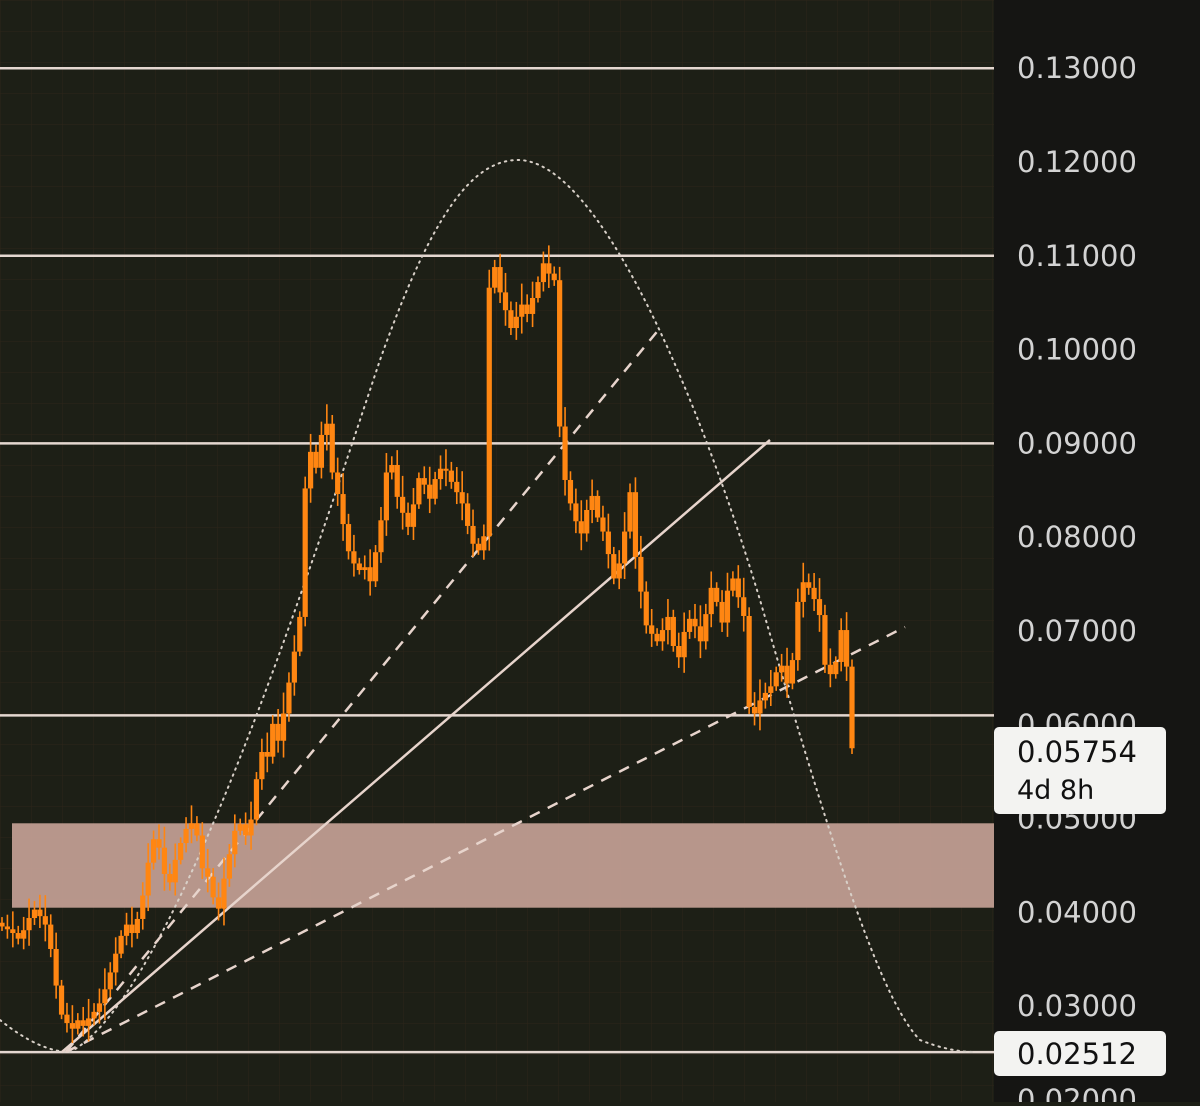  I want to click on y-tick-label: 0.13000, so click(1077, 68).